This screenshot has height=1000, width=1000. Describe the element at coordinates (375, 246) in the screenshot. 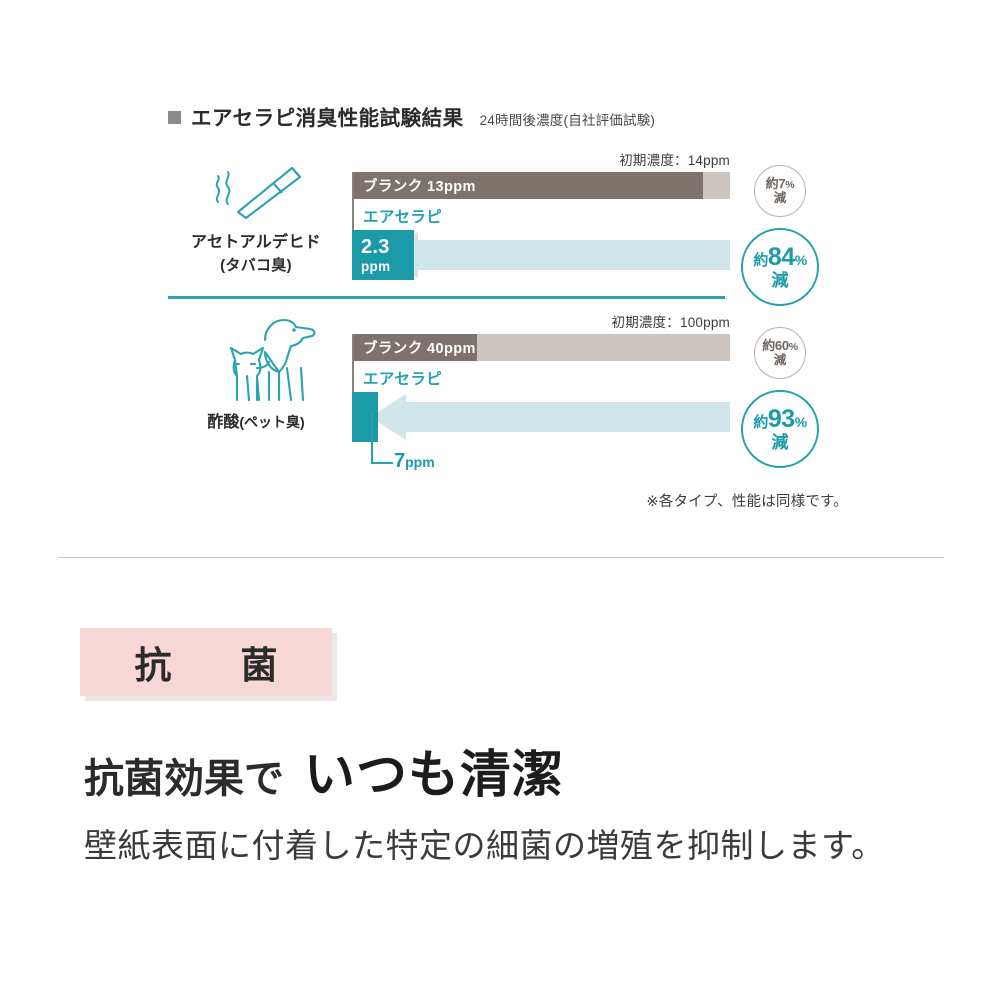

I see `value-number: 2.3` at that location.